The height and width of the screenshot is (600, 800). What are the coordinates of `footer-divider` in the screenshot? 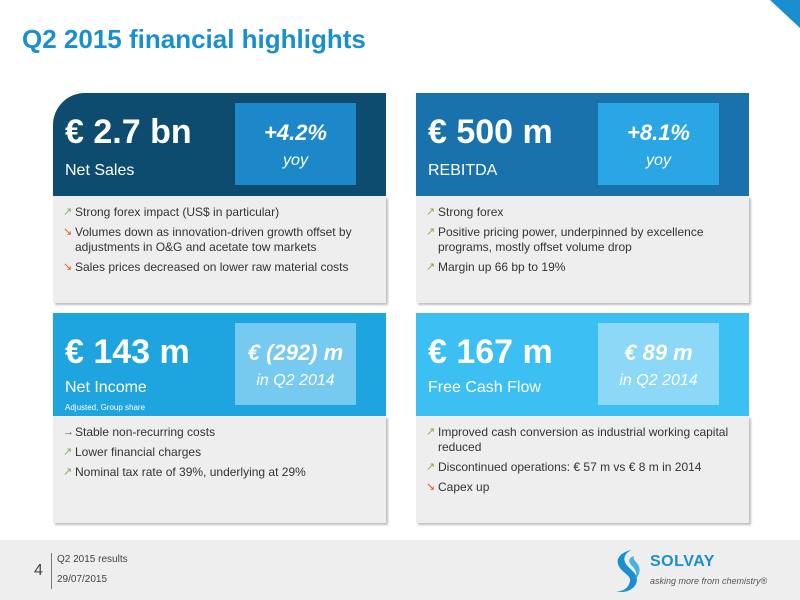 It's located at (51, 571).